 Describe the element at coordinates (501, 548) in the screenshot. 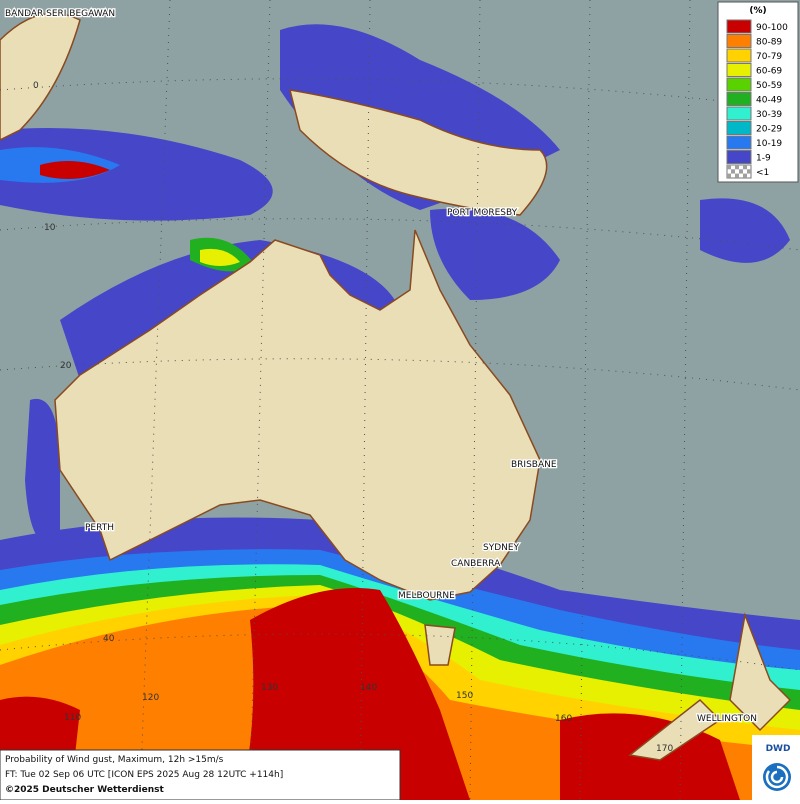

I see `place-label: SYDNEY` at that location.